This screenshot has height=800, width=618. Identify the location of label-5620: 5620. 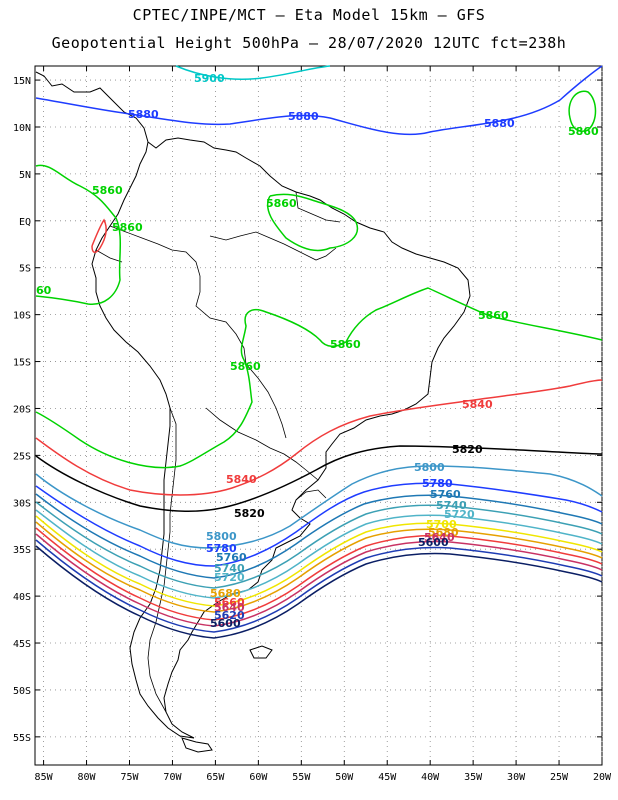
(229, 615).